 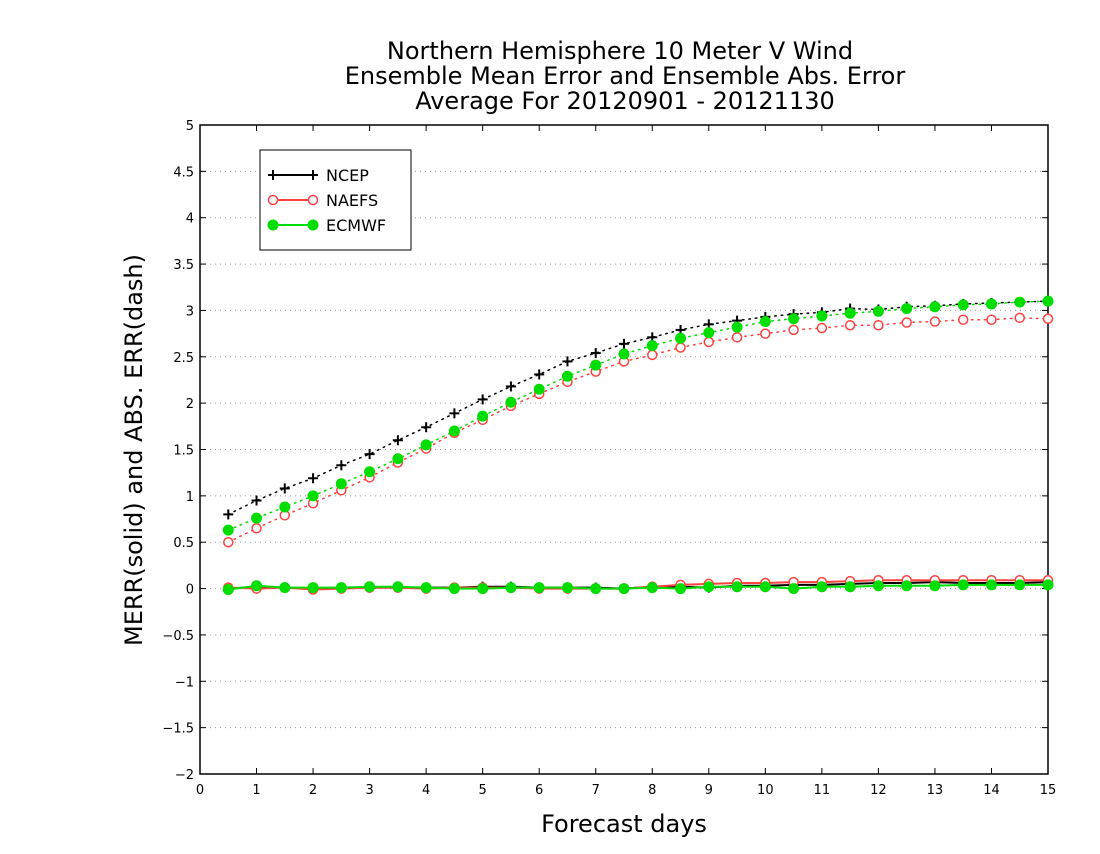 What do you see at coordinates (190, 311) in the screenshot?
I see `y-tick-label: 3` at bounding box center [190, 311].